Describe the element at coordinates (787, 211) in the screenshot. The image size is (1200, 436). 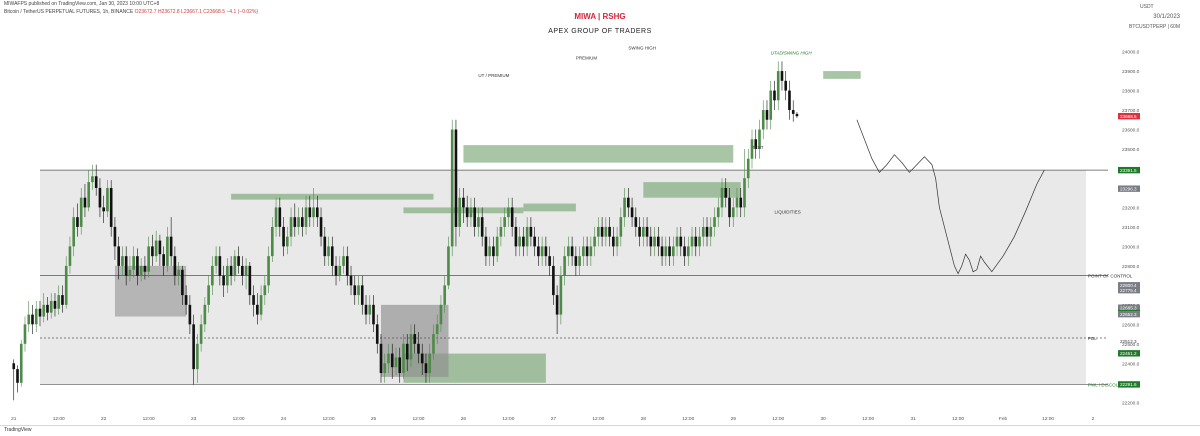
I see `annotation-label: LIQUIDITIES` at that location.